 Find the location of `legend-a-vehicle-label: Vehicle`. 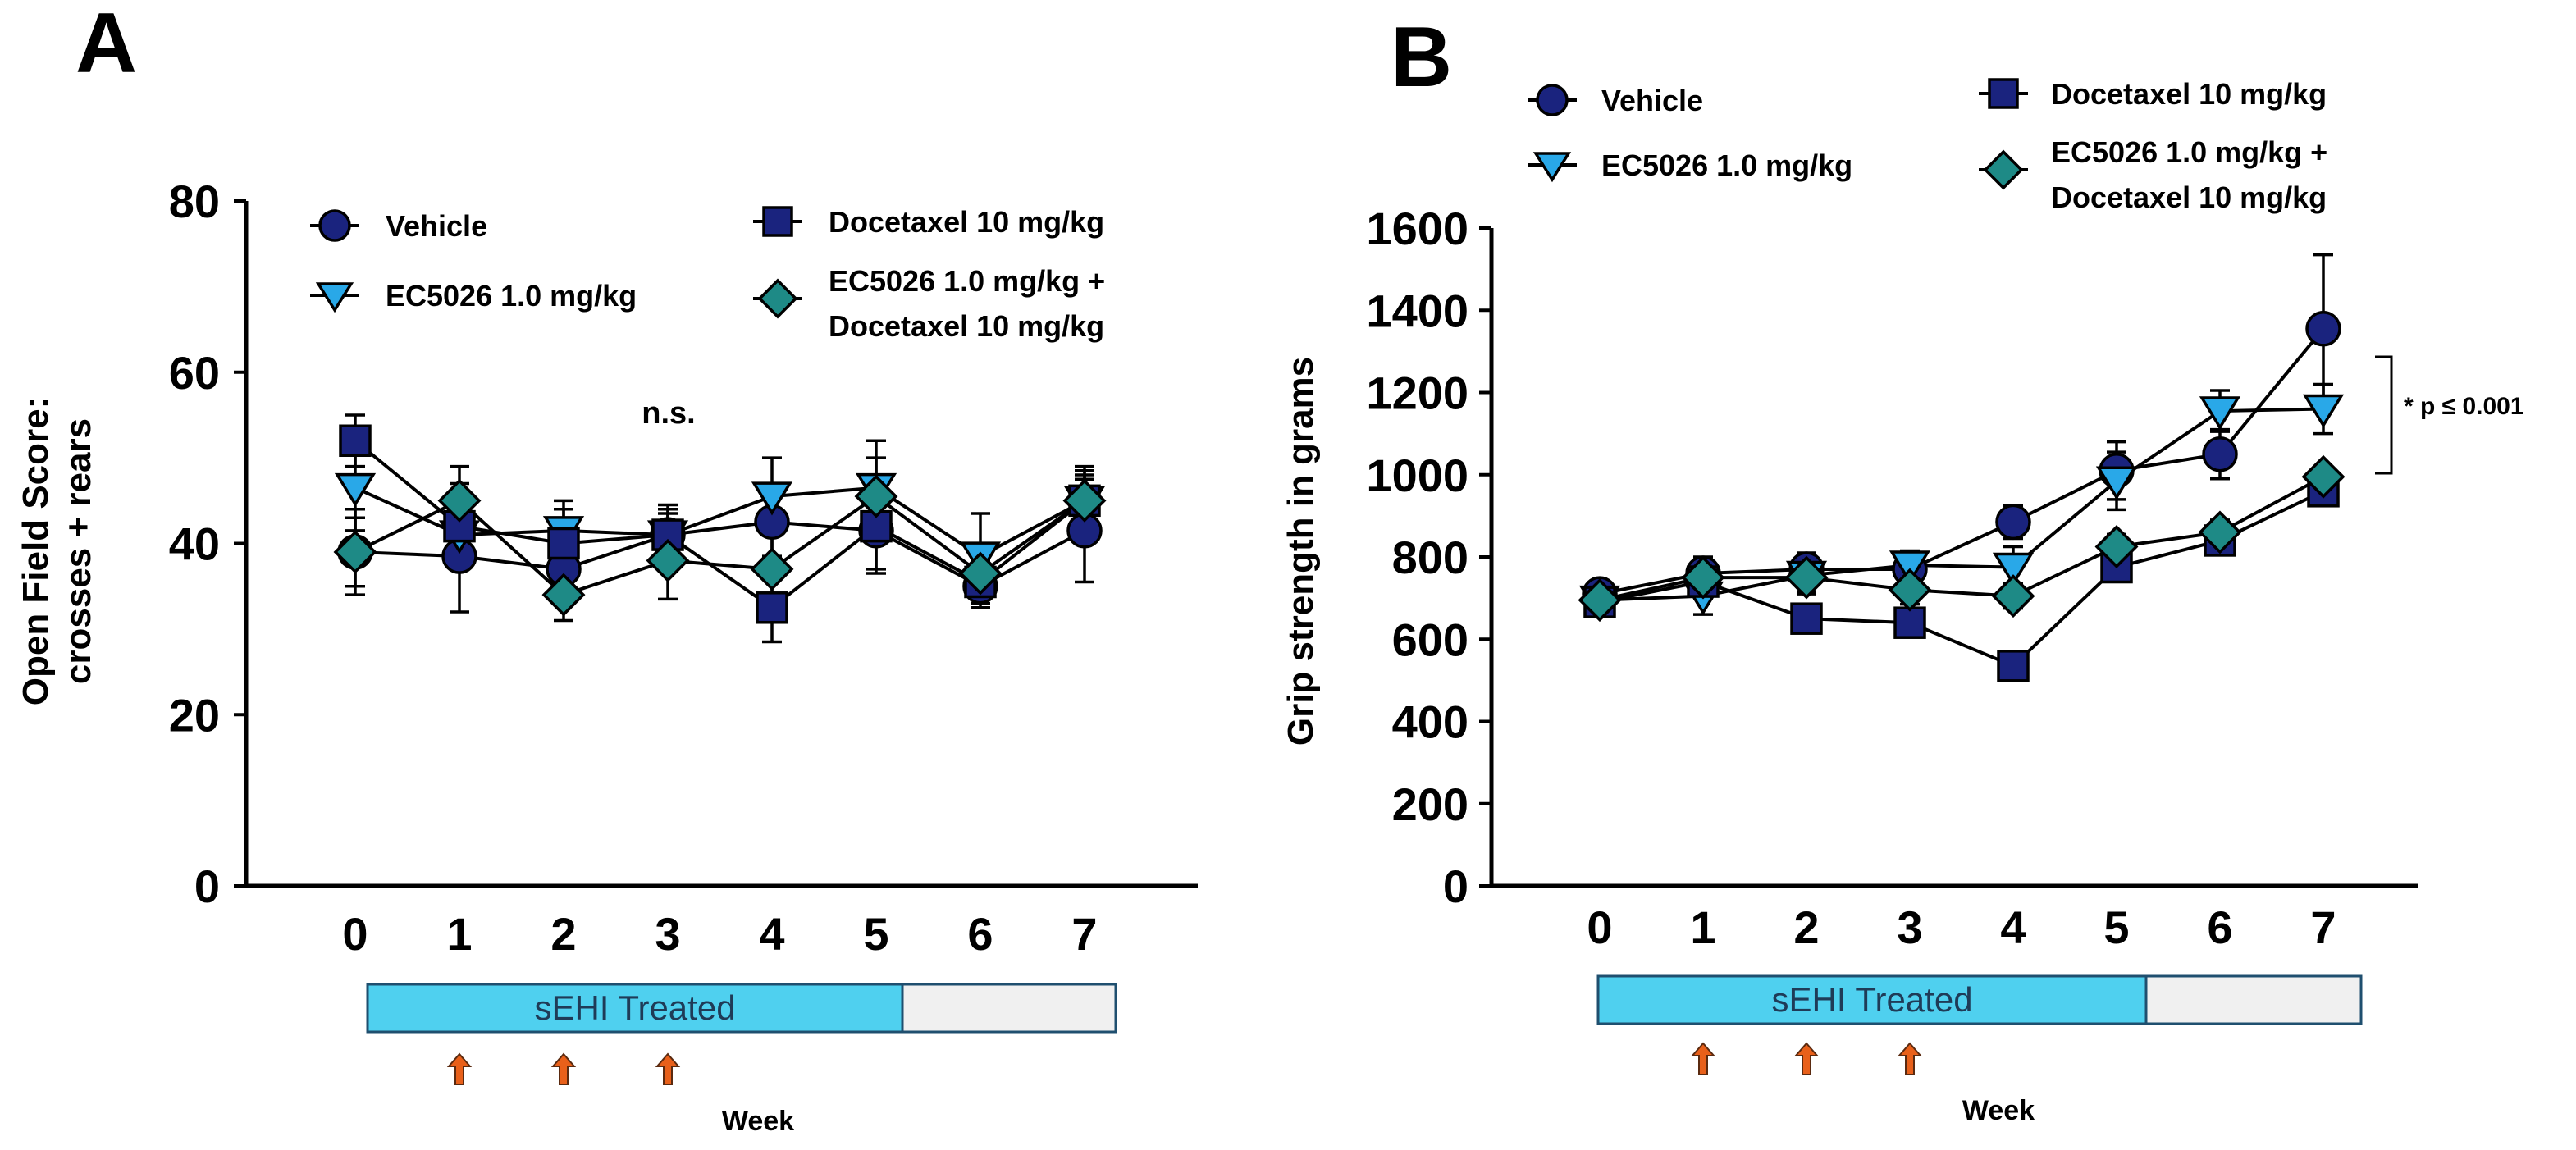

legend-a-vehicle-label: Vehicle is located at coordinates (437, 226).